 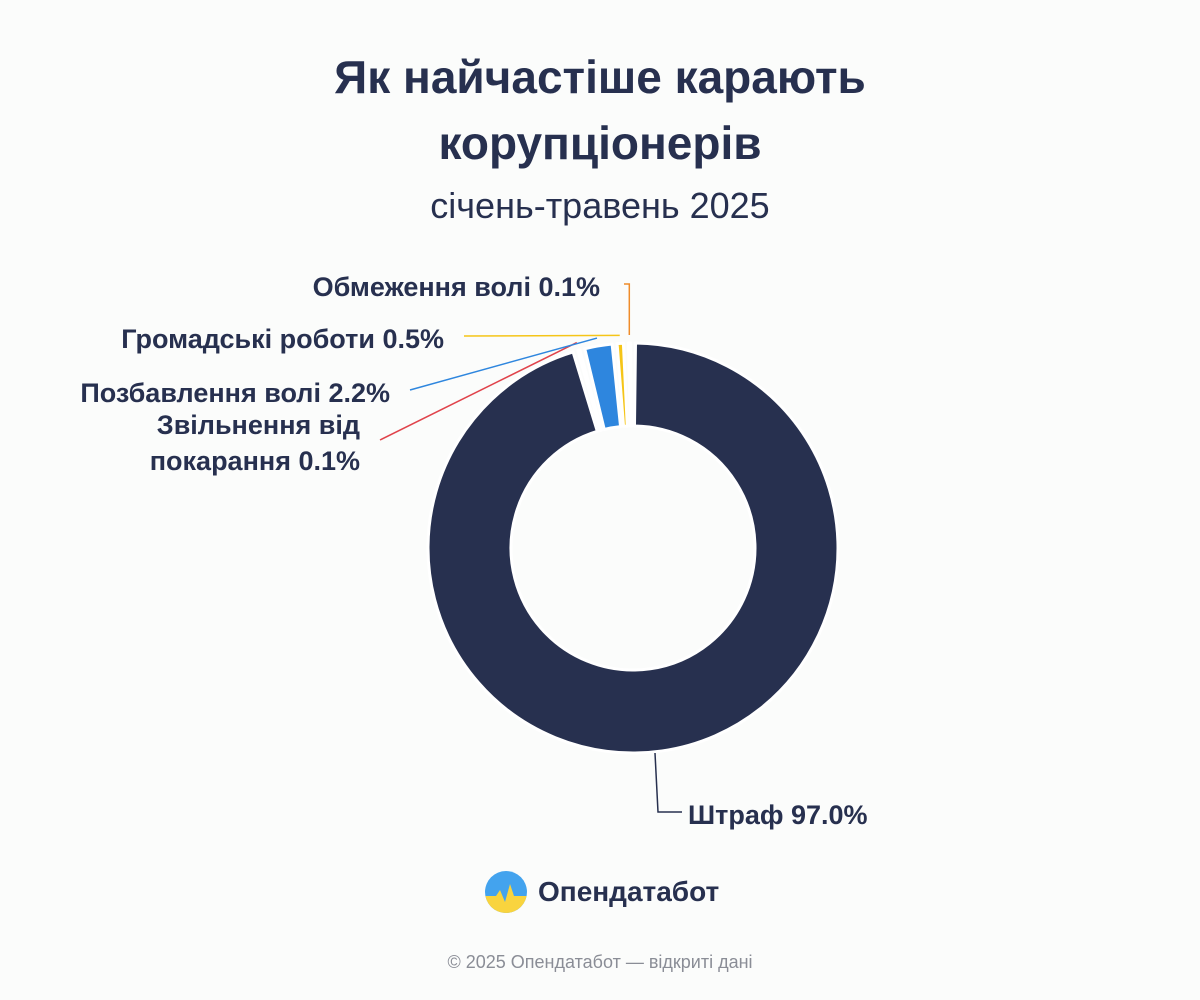 I want to click on slice-shtraf, so click(x=633, y=548).